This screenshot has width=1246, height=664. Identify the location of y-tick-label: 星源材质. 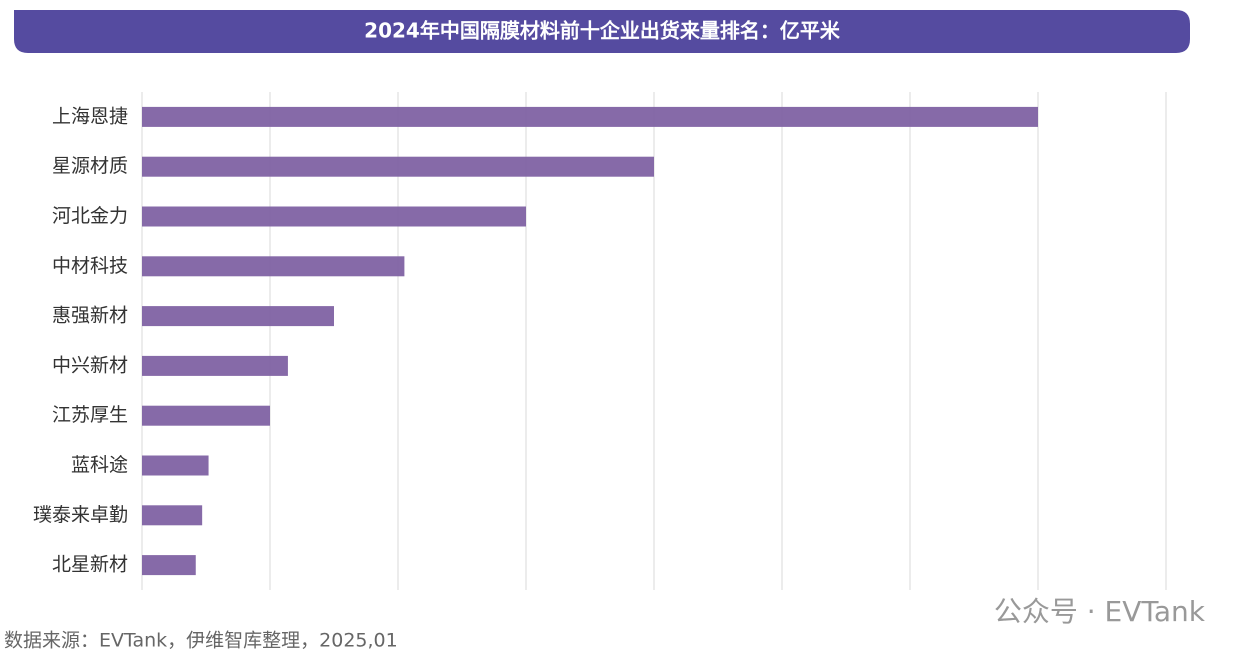
(90, 166).